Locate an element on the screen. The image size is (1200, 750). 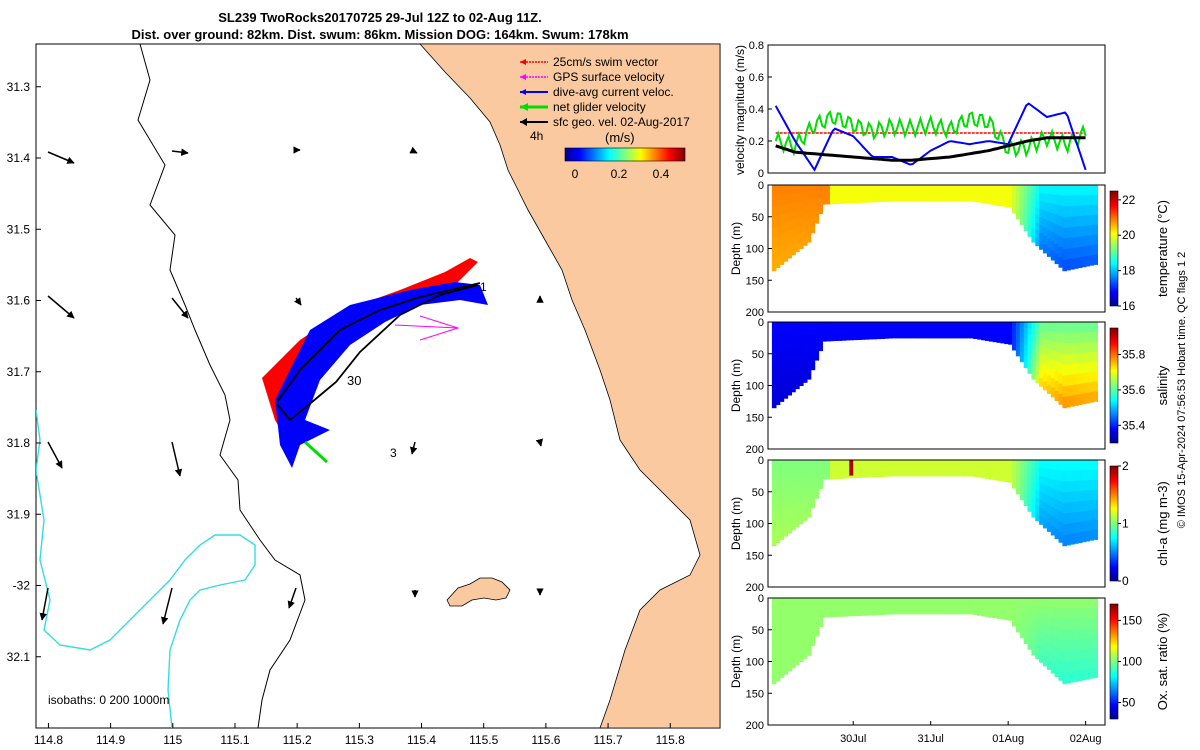
section-ytick-label: 150 is located at coordinates (755, 694).